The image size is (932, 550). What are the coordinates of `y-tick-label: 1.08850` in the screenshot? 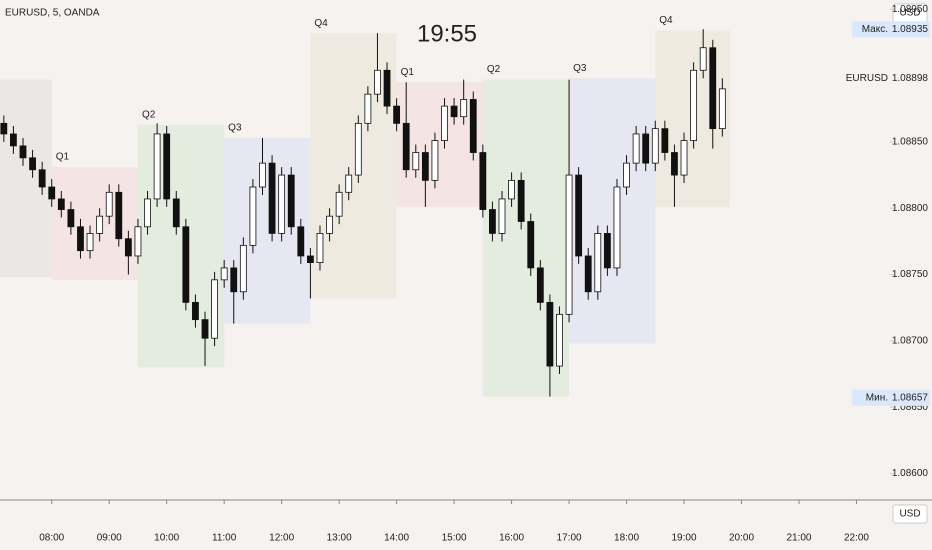 It's located at (910, 142).